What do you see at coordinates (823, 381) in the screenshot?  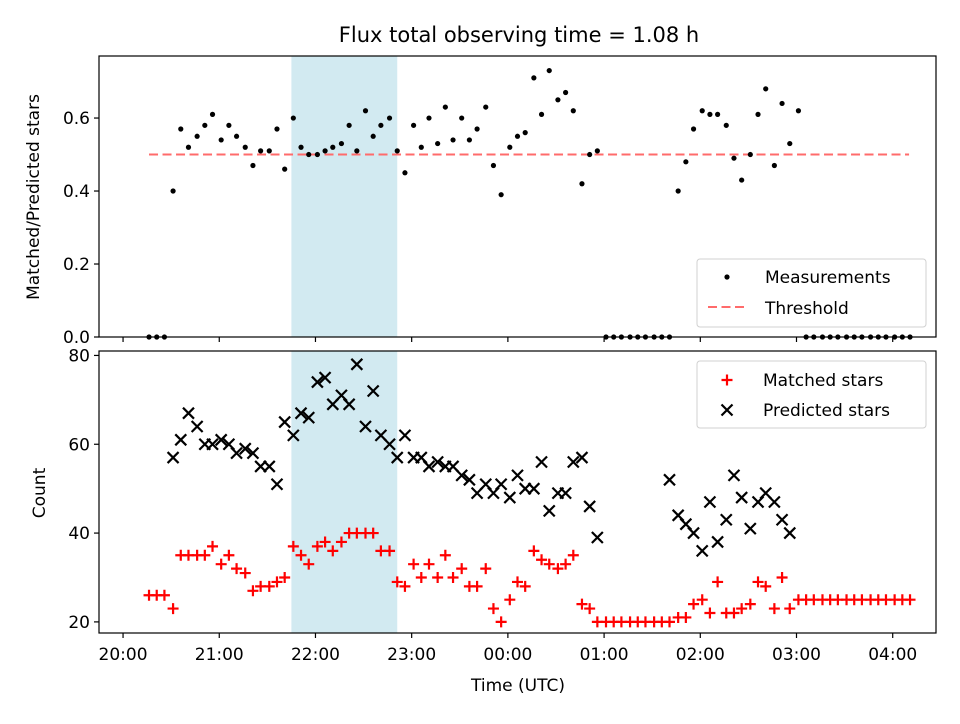 I see `legend-matched-label: Matched stars` at bounding box center [823, 381].